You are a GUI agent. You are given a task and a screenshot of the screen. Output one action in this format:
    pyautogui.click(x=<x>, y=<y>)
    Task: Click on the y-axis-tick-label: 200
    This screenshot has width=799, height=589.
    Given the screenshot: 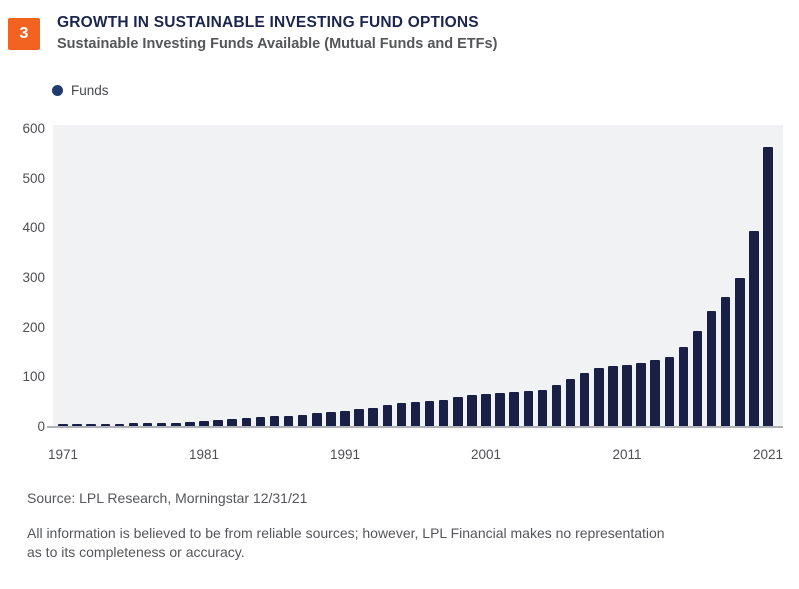 What is the action you would take?
    pyautogui.click(x=33, y=327)
    